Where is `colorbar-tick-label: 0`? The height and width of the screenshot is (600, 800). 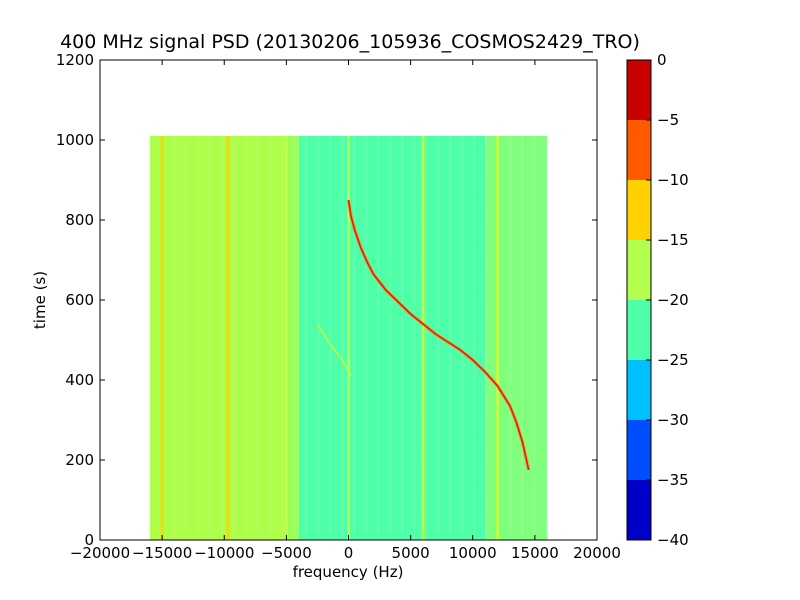 colorbar-tick-label: 0 is located at coordinates (662, 60).